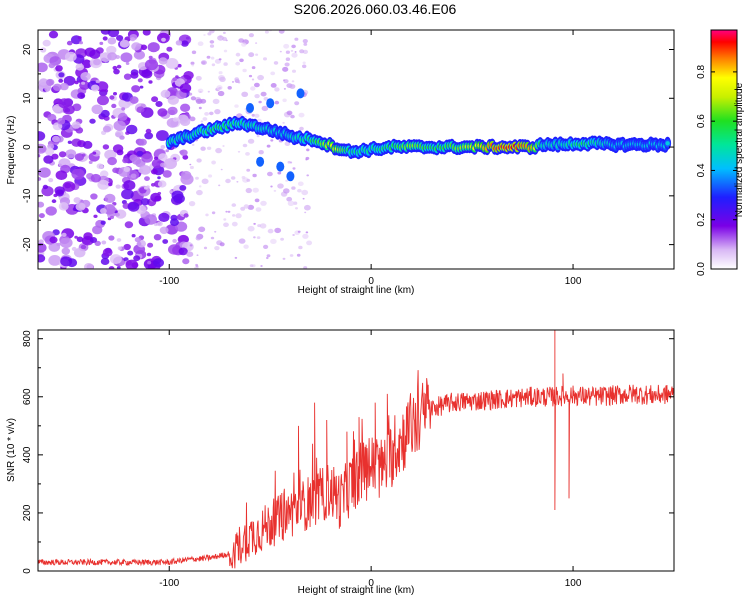 The width and height of the screenshot is (750, 600). What do you see at coordinates (169, 281) in the screenshot?
I see `x-tick-label: -100` at bounding box center [169, 281].